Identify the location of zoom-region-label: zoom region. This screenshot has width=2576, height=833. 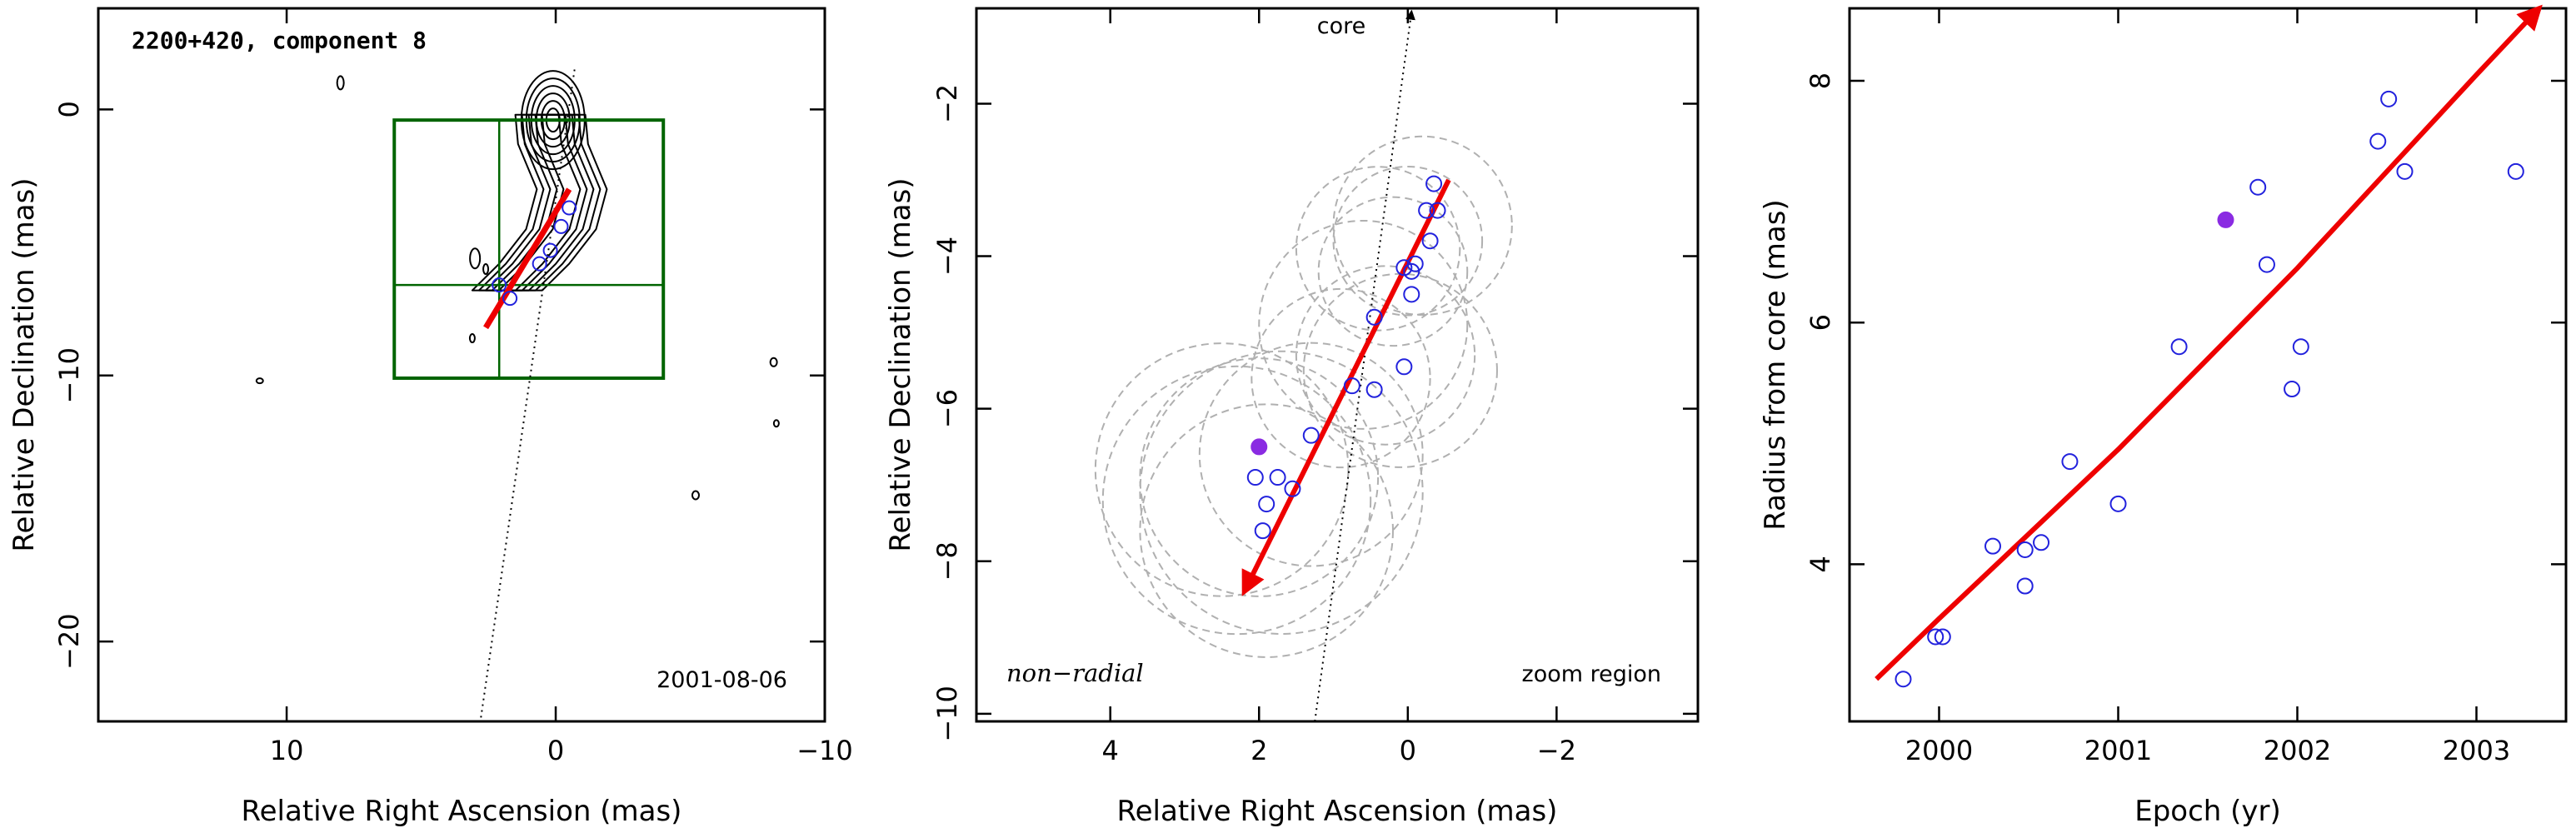
(1591, 674).